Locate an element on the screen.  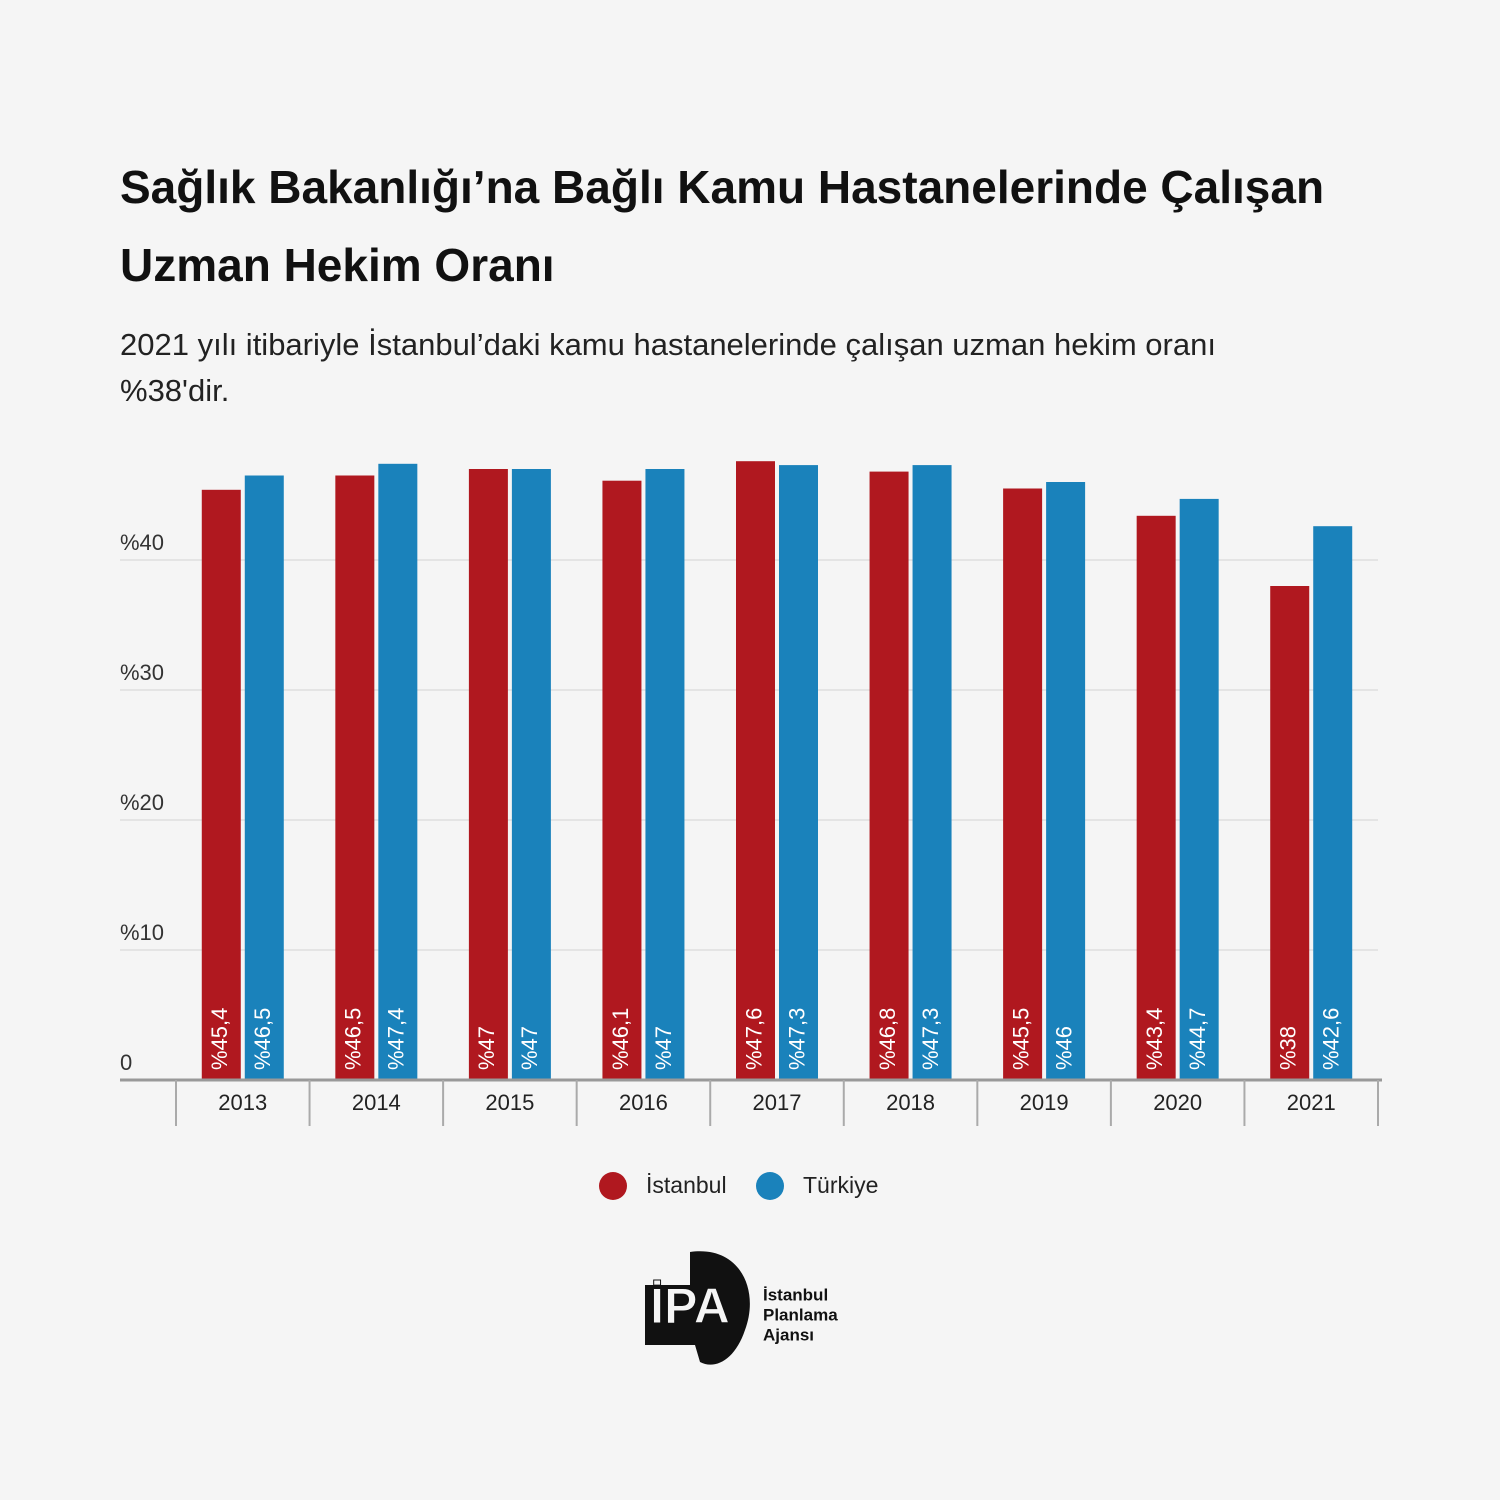
value-label: %46,1 is located at coordinates (620, 1039).